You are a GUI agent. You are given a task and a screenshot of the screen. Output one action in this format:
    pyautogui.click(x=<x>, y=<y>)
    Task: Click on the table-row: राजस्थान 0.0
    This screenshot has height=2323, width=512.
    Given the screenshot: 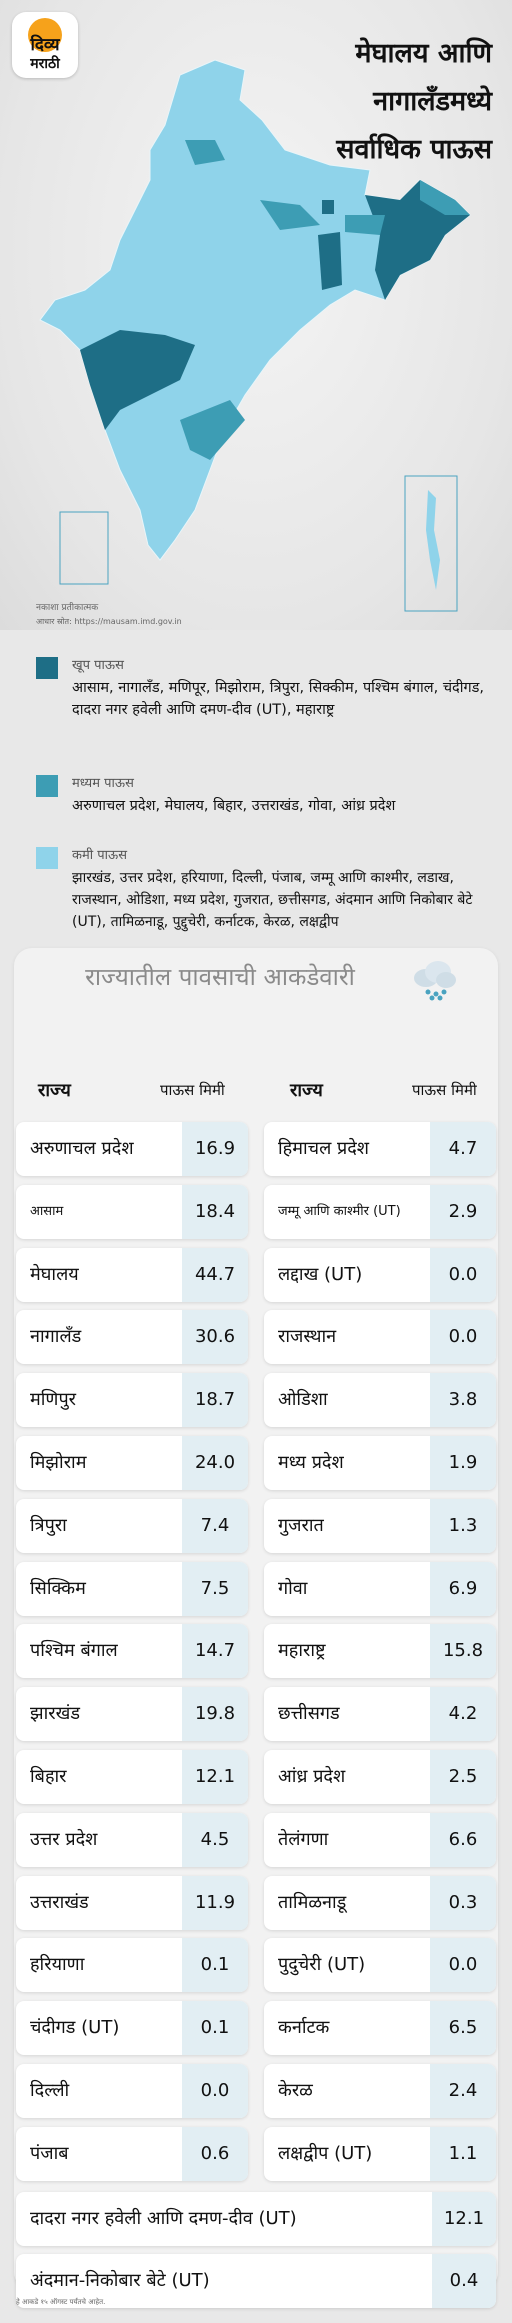 What is the action you would take?
    pyautogui.click(x=380, y=1337)
    